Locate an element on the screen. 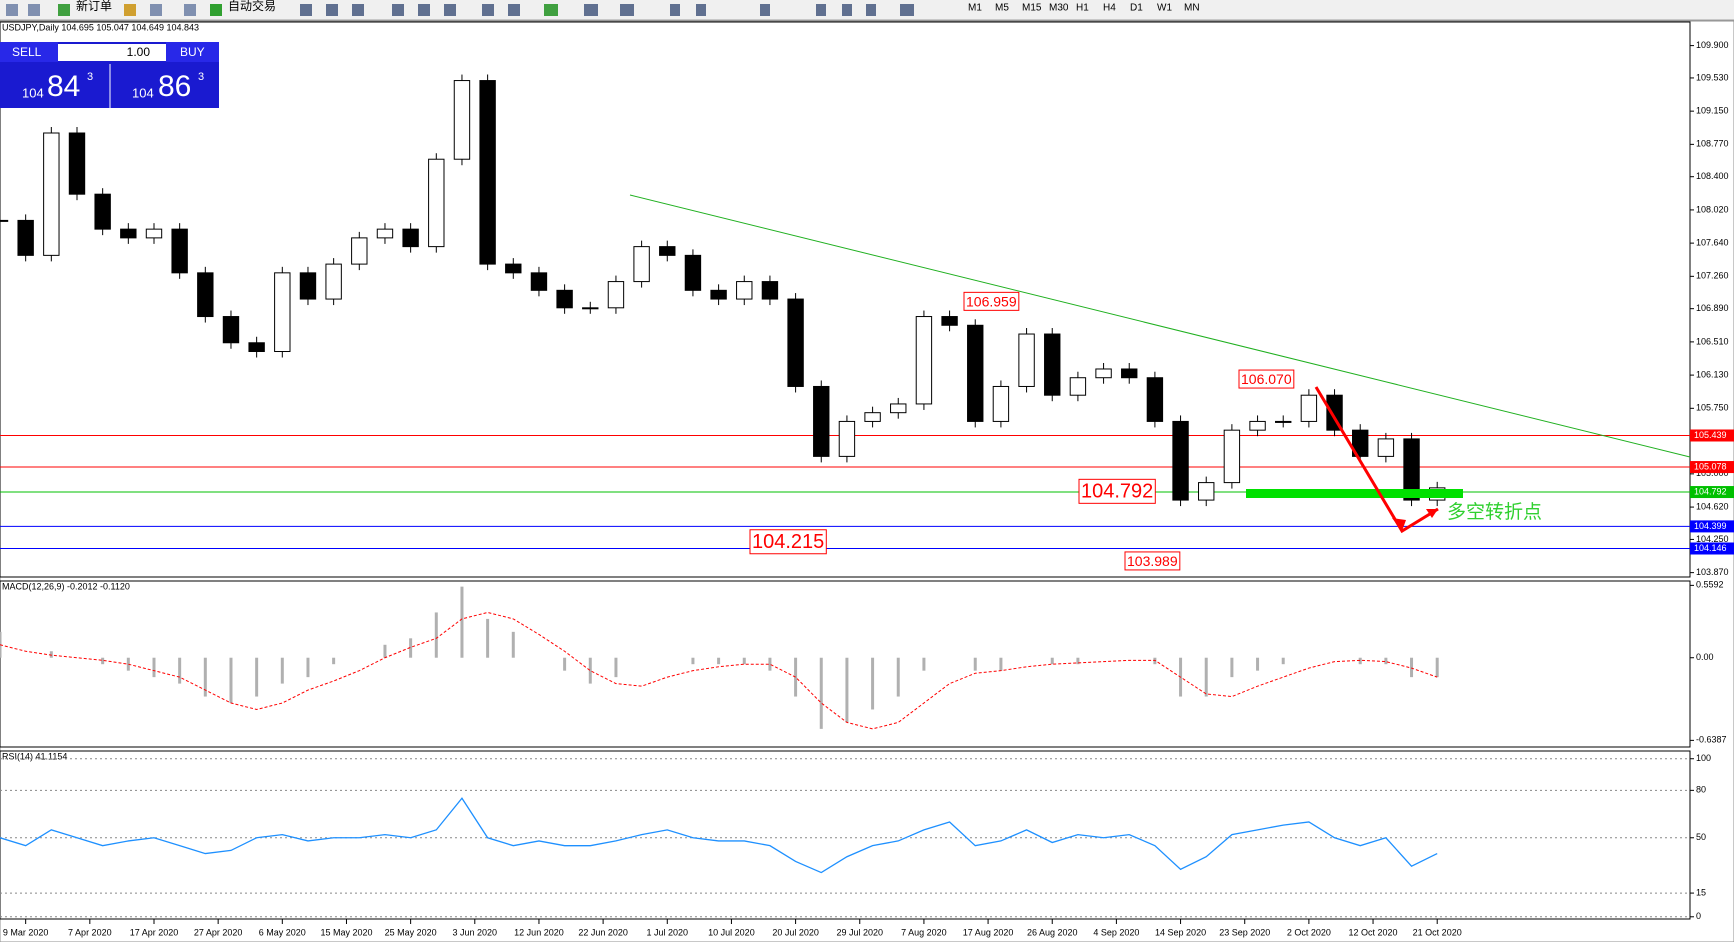  buy-label: BUY is located at coordinates (192, 52).